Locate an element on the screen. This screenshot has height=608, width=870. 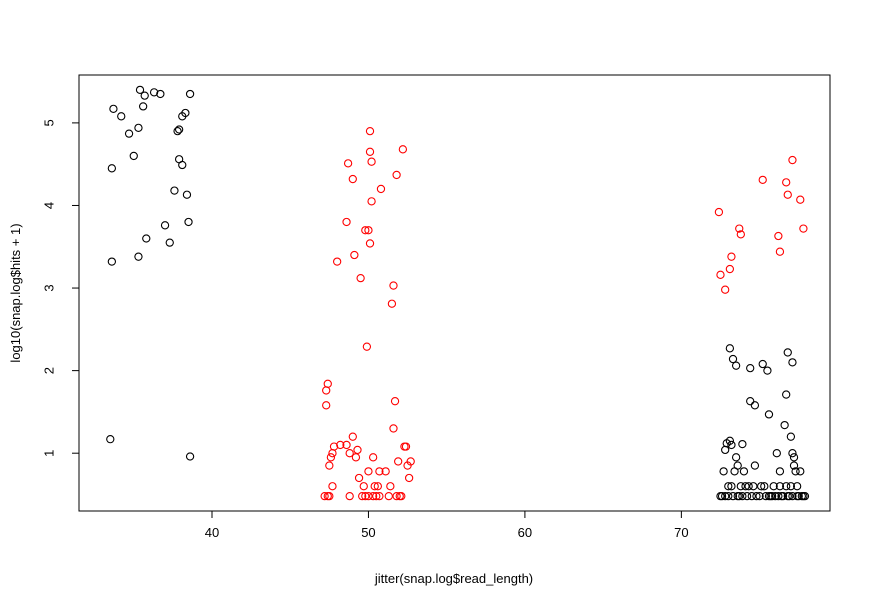
x-tick-label: 60 is located at coordinates (525, 532).